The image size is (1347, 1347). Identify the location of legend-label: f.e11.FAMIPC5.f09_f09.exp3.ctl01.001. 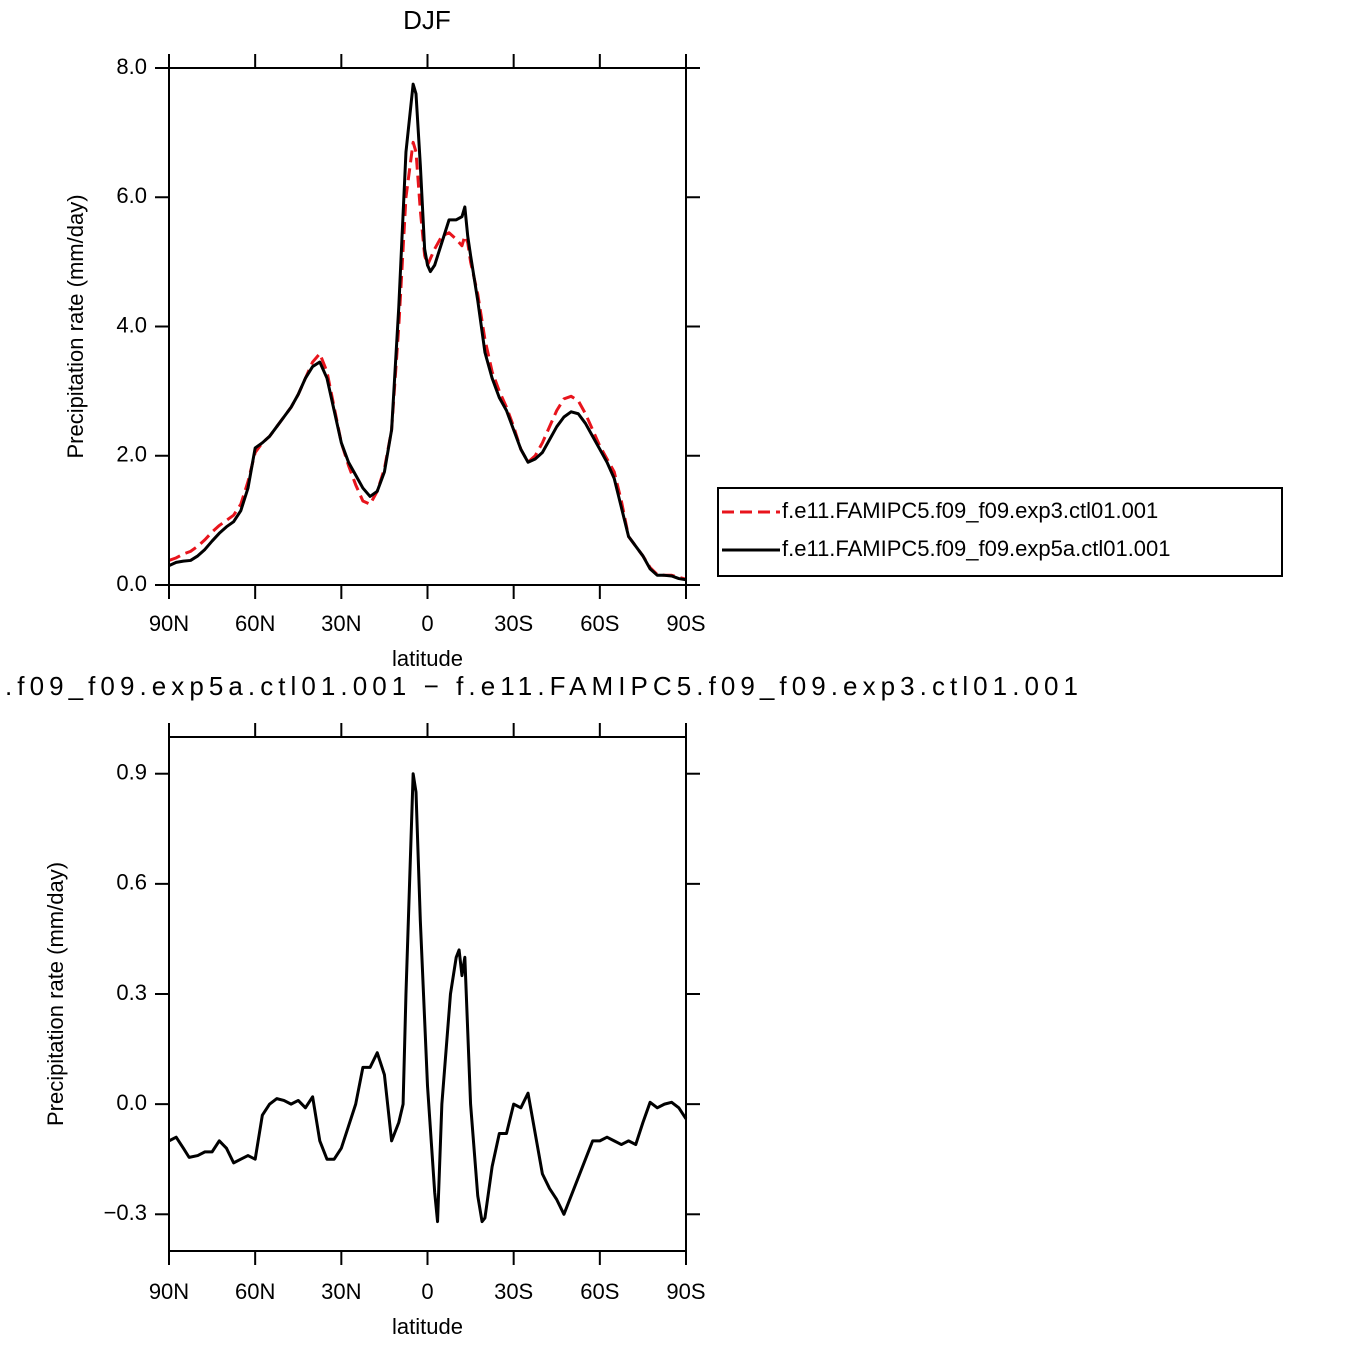
(970, 510).